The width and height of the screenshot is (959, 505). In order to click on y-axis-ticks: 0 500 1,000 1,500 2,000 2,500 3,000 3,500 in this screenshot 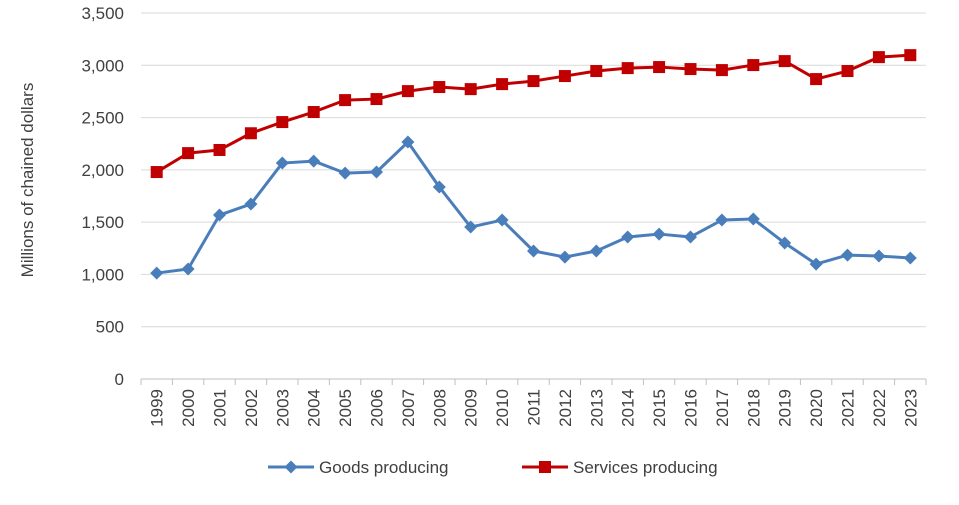, I will do `click(102, 196)`.